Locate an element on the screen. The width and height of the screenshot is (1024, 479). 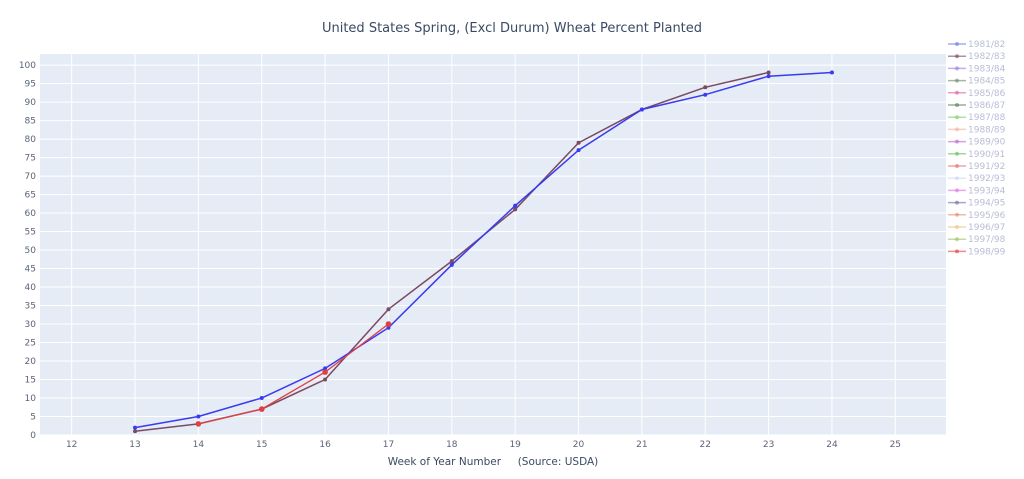
legend-label: 1984/85 is located at coordinates (986, 82).